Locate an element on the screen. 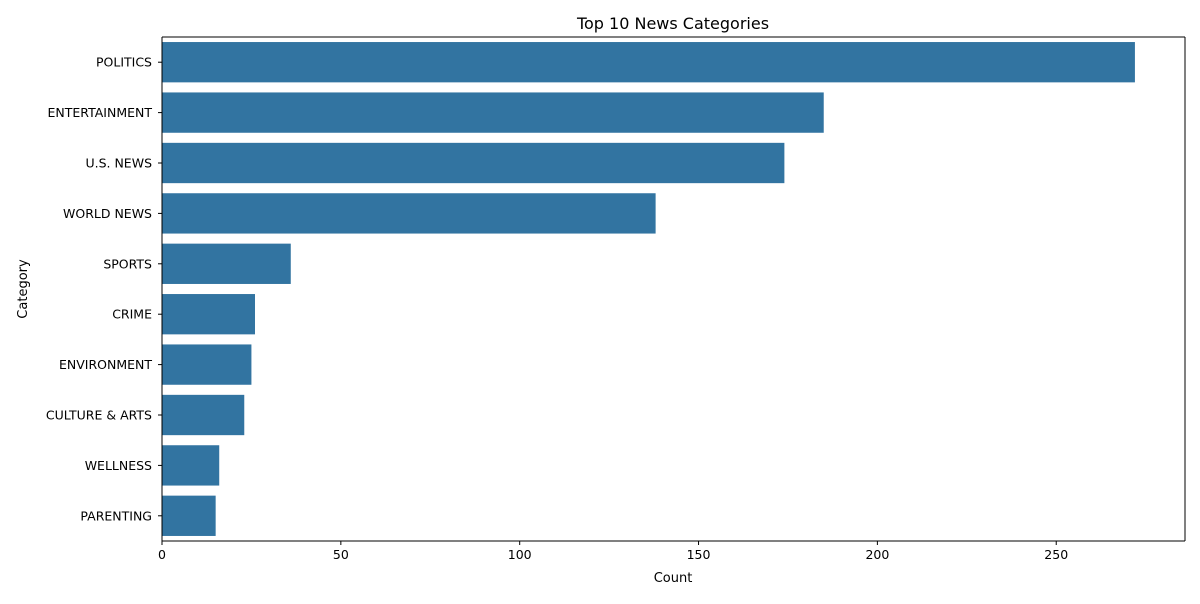  bar-crime is located at coordinates (208, 314).